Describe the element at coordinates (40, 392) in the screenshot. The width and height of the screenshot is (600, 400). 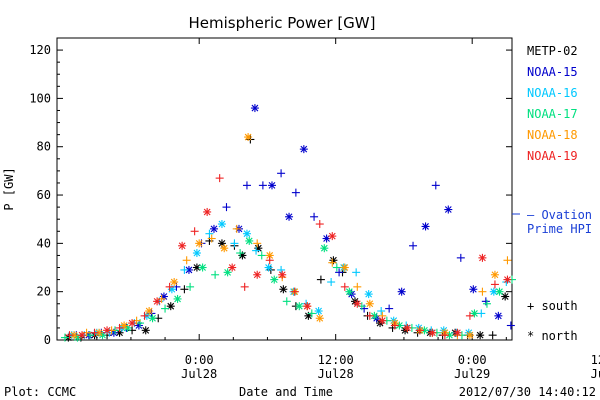
I see `footer-plot-source: Plot: CCMC` at that location.